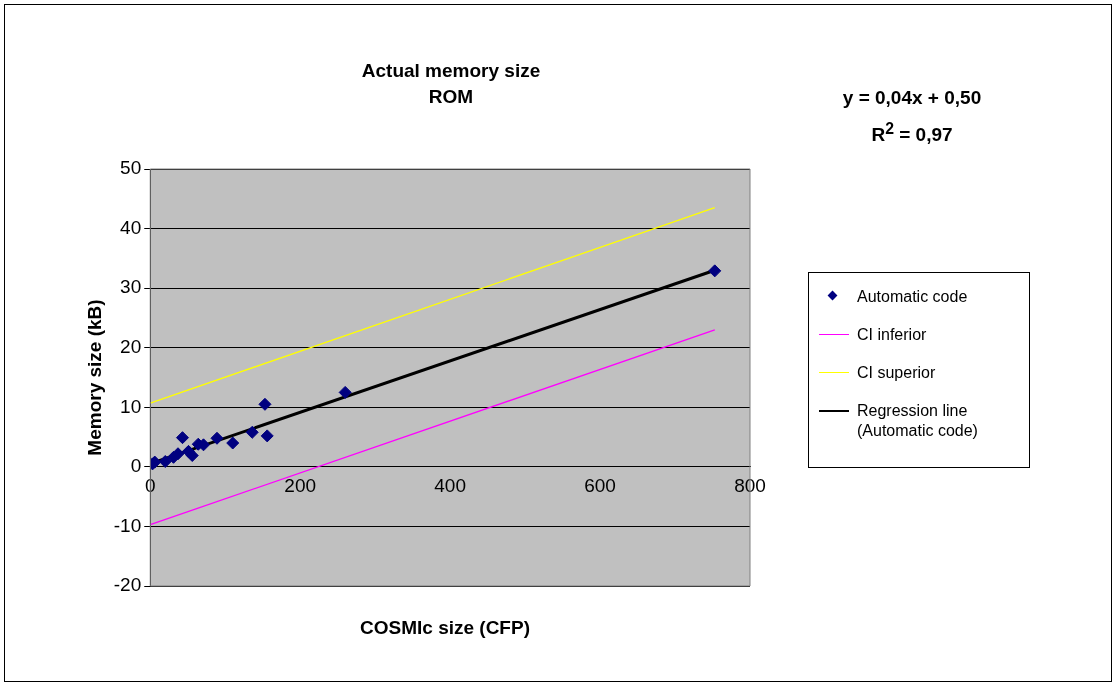  Describe the element at coordinates (94, 377) in the screenshot. I see `y-axis-title: Memory size (kB)` at that location.